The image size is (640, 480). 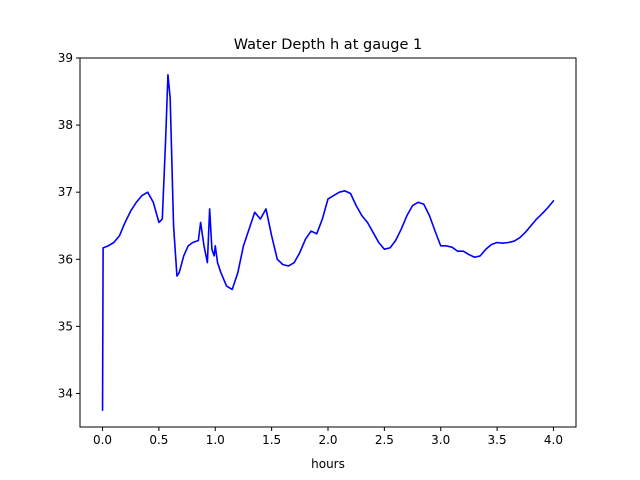 I want to click on chart-title: Water Depth h at gauge 1, so click(x=328, y=45).